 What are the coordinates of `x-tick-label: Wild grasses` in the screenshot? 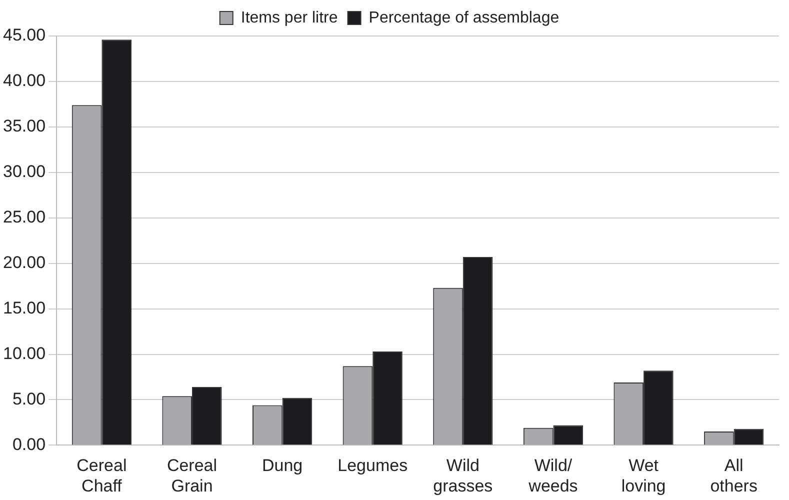 It's located at (463, 476).